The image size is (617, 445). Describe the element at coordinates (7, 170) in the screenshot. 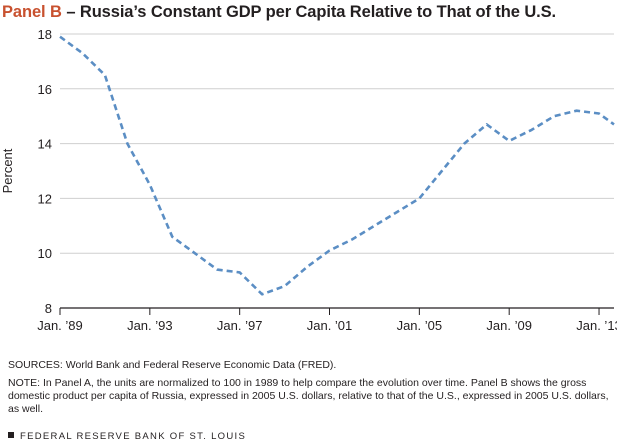

I see `y-axis-label: Percent` at that location.